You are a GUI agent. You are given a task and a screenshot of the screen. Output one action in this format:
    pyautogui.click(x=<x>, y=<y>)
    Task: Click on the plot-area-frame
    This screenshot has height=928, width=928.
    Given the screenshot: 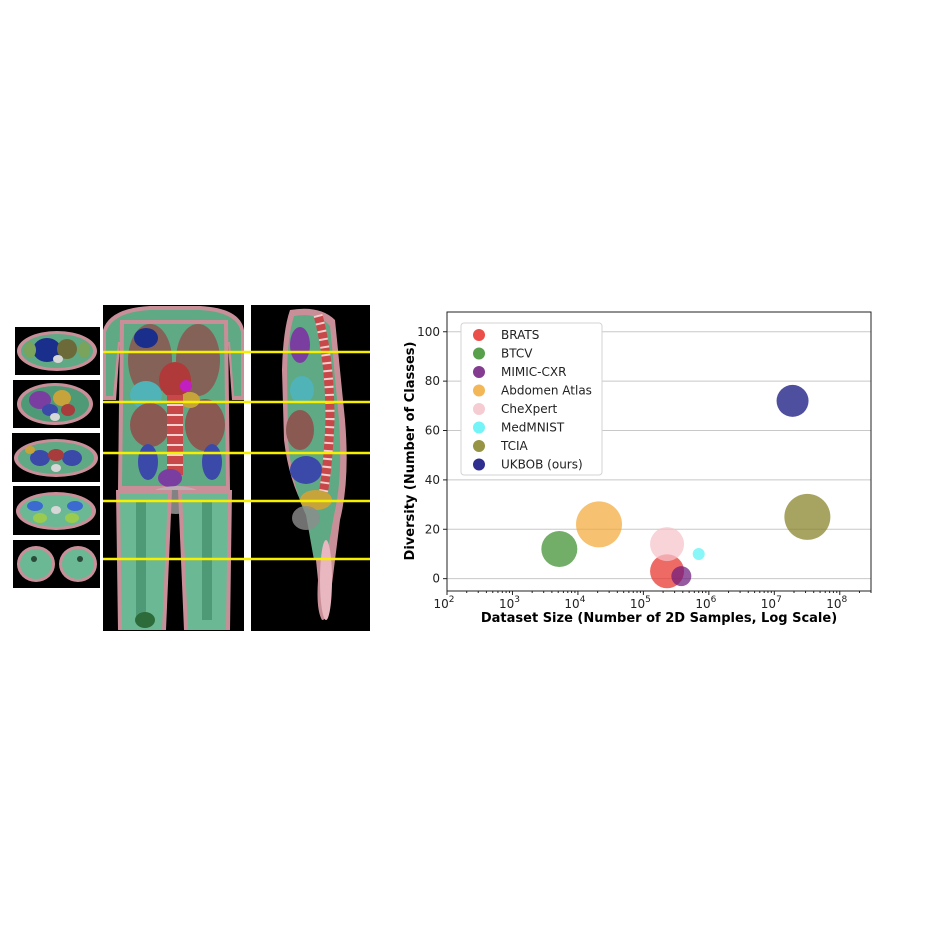 What is the action you would take?
    pyautogui.click(x=659, y=451)
    